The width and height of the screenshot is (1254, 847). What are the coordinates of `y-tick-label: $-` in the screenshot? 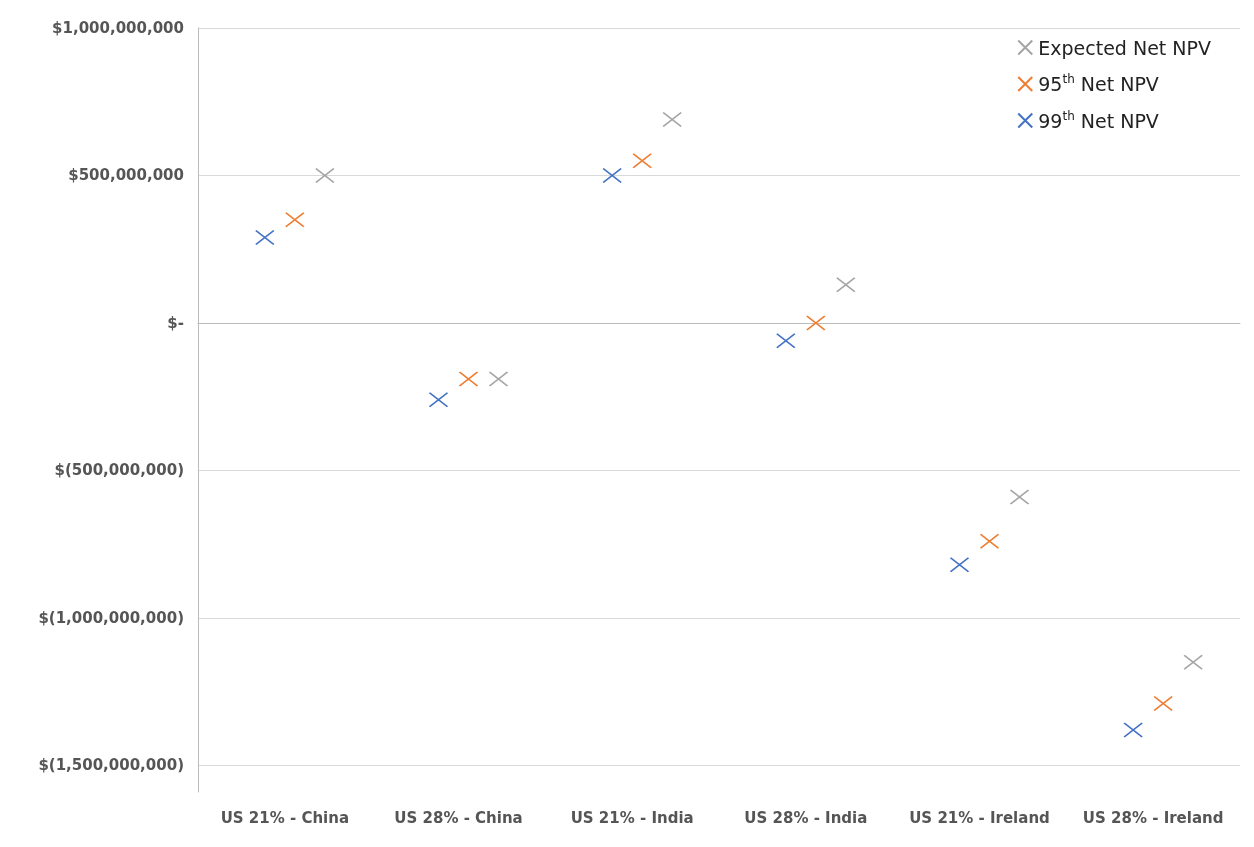 It's located at (175, 322).